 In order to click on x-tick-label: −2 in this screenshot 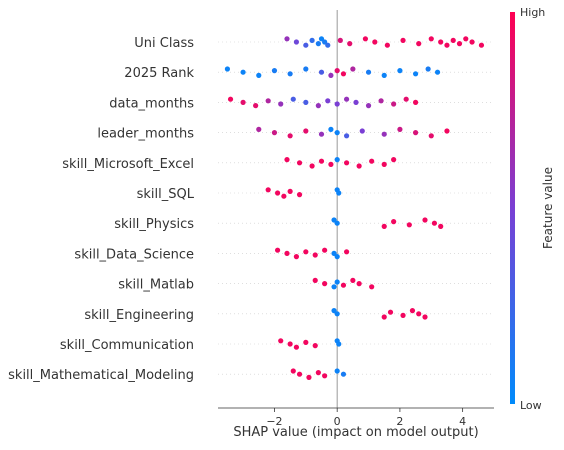, I will do `click(274, 421)`.